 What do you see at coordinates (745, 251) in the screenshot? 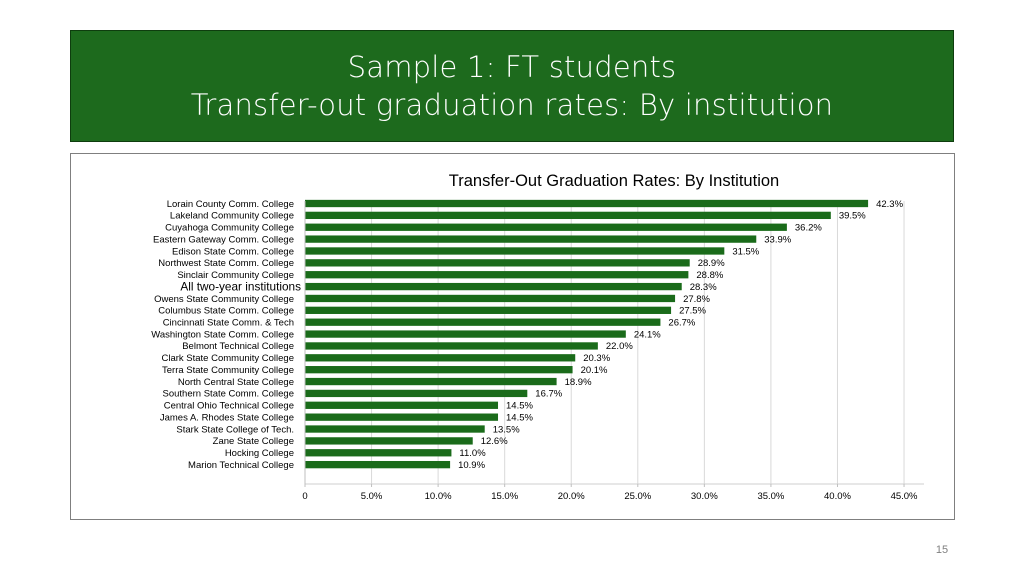
I see `bar-value-label: 31.5%` at bounding box center [745, 251].